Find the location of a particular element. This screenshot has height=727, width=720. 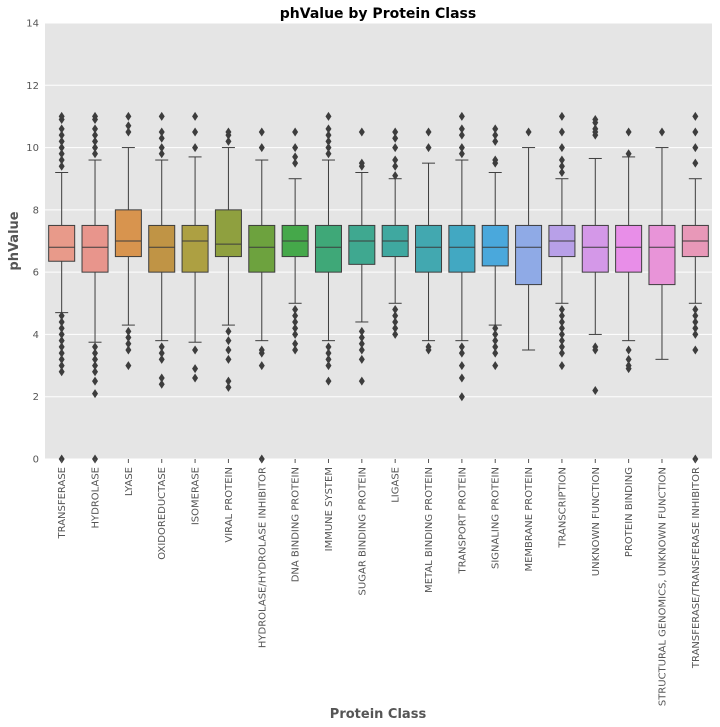

x-tick-label: IMMUNE SYSTEM is located at coordinates (329, 509).